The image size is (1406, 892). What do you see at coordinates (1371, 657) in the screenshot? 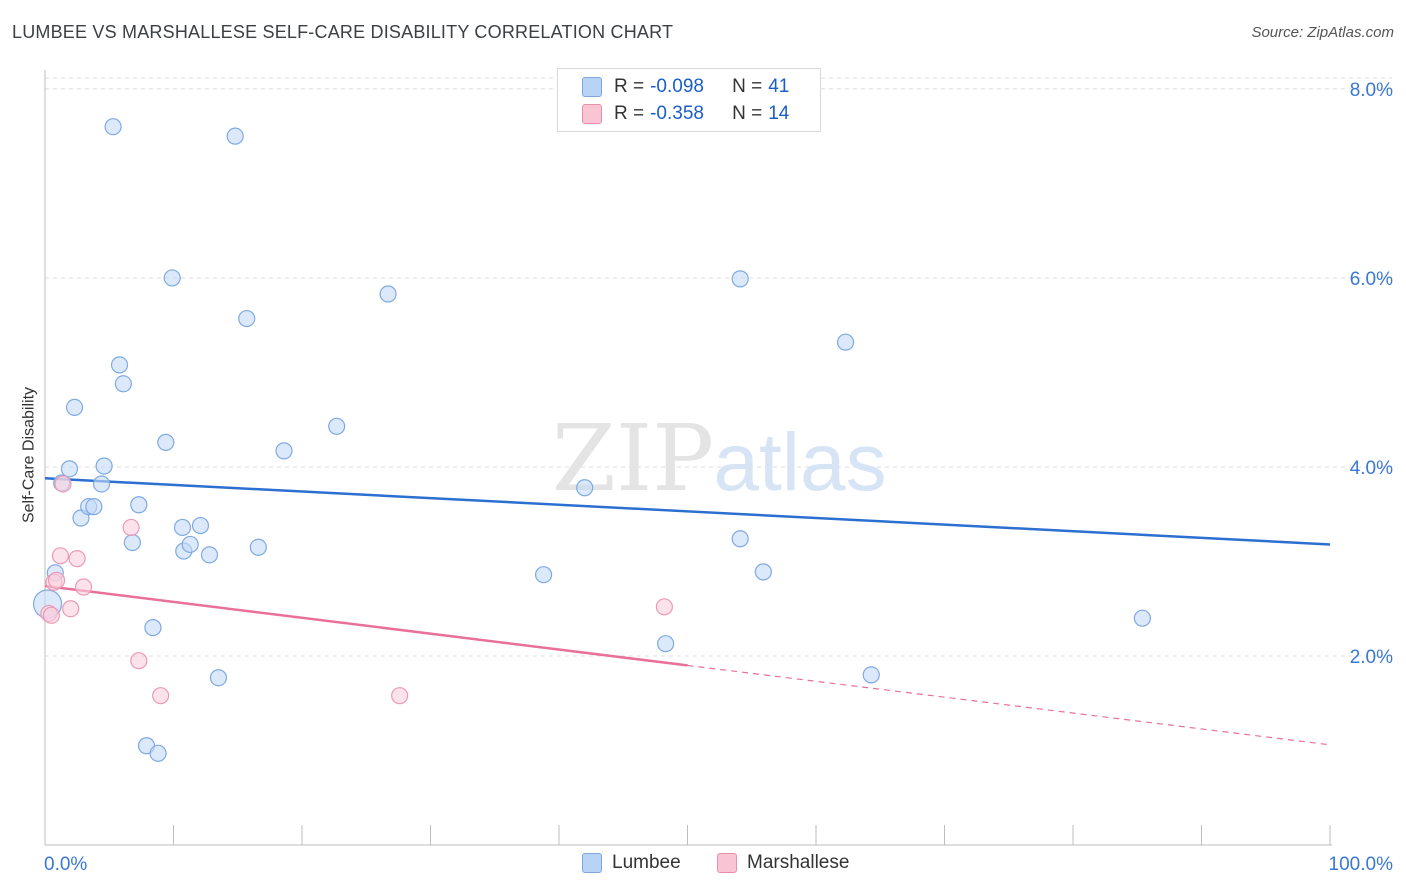
I see `y-tick-label: 2.0%` at bounding box center [1371, 657].